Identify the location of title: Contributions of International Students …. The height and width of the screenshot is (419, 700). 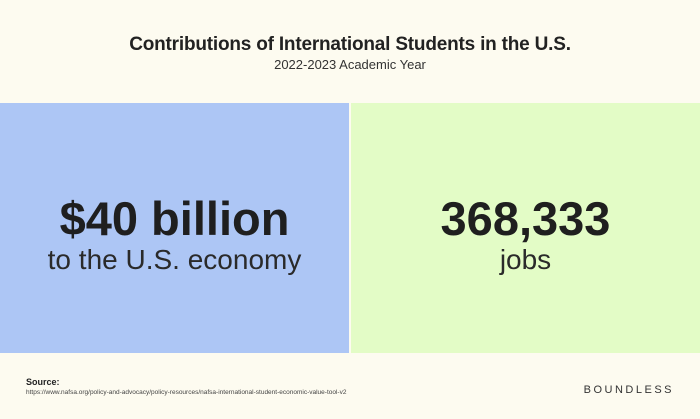
(350, 44).